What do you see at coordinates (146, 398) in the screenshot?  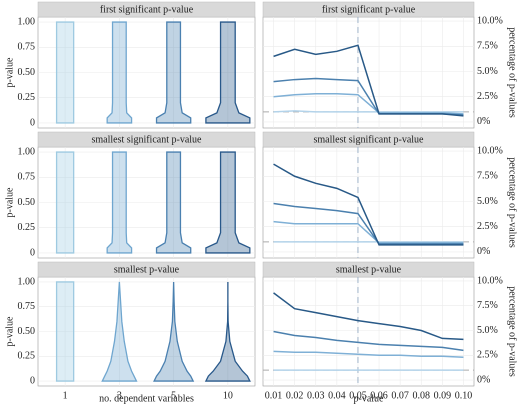 I see `x-axis-label: no. dependent variables` at bounding box center [146, 398].